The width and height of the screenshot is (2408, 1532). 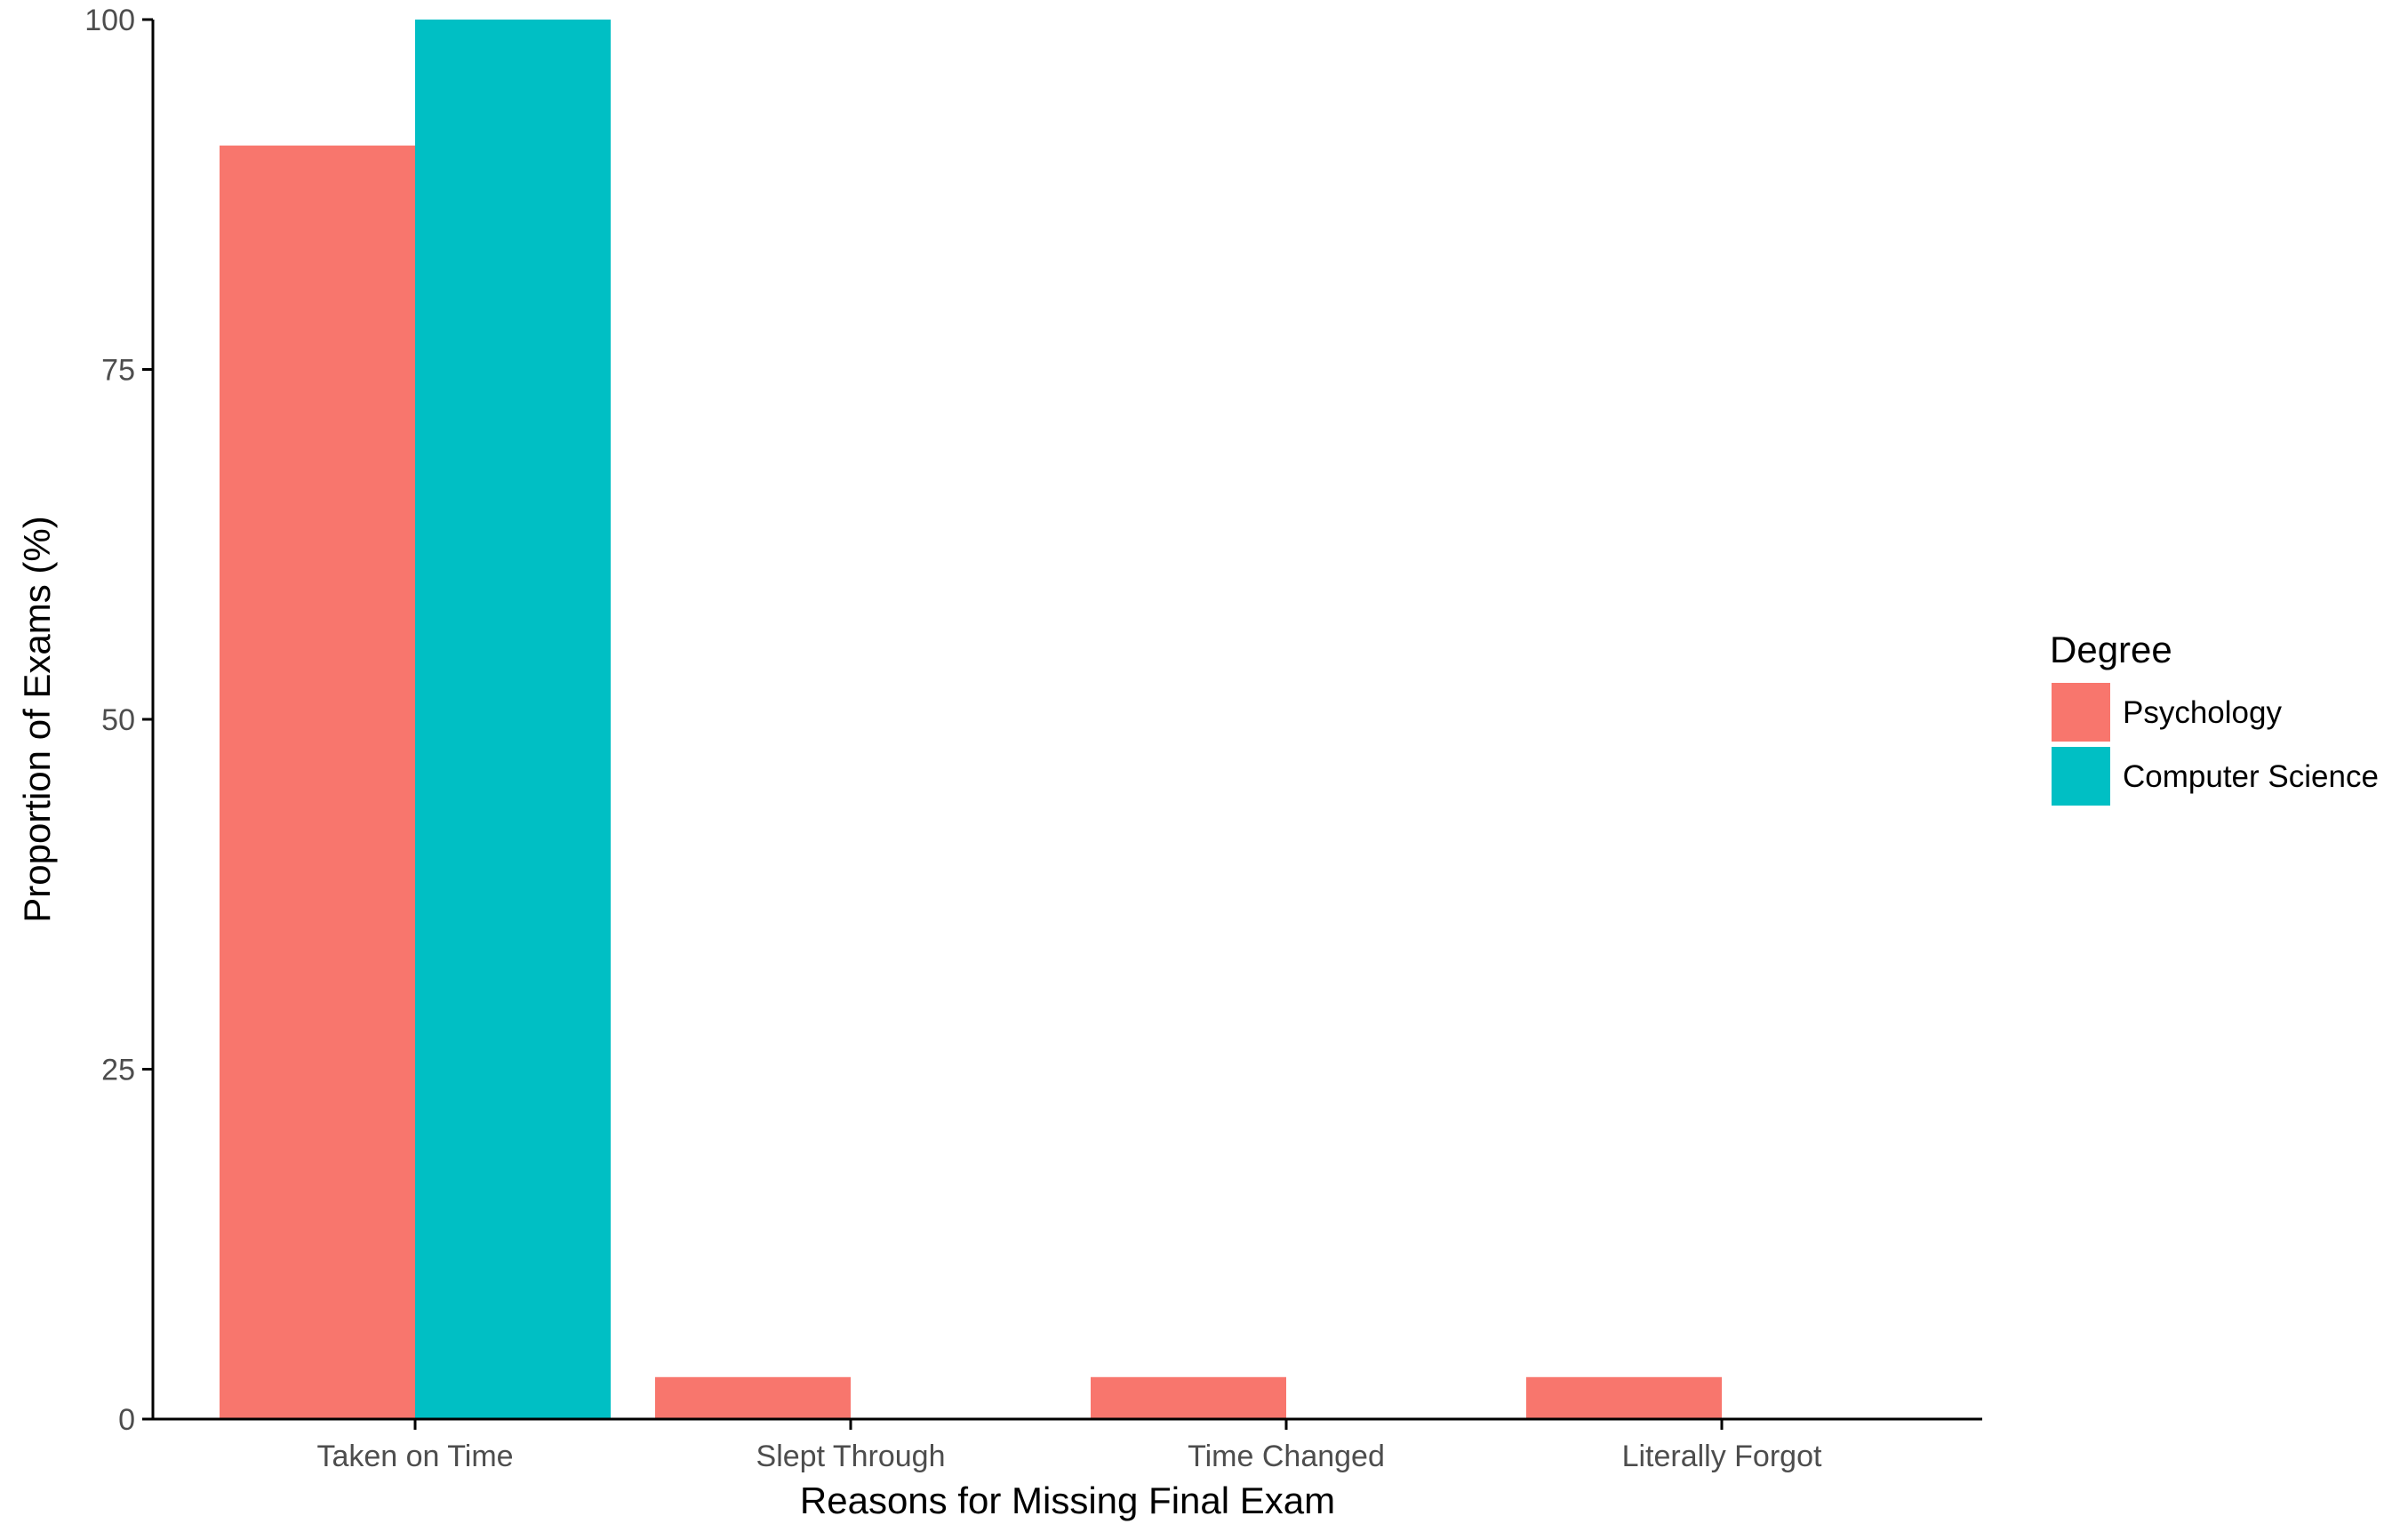 What do you see at coordinates (317, 782) in the screenshot?
I see `bar-psychology-taken-on-time` at bounding box center [317, 782].